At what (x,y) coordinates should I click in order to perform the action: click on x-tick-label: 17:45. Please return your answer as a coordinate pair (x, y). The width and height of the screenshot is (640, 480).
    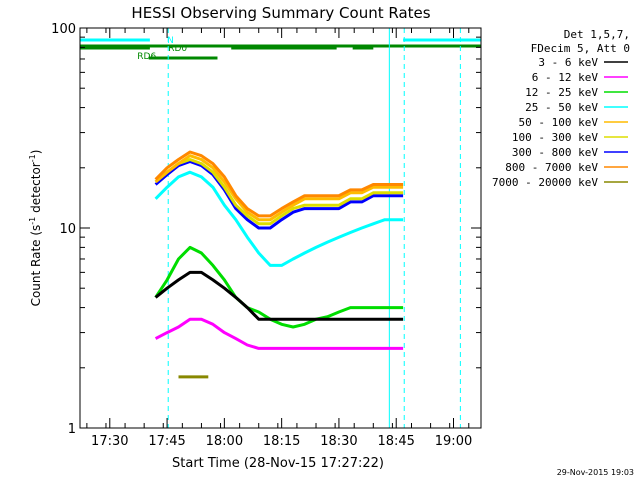
    Looking at the image, I should click on (166, 441).